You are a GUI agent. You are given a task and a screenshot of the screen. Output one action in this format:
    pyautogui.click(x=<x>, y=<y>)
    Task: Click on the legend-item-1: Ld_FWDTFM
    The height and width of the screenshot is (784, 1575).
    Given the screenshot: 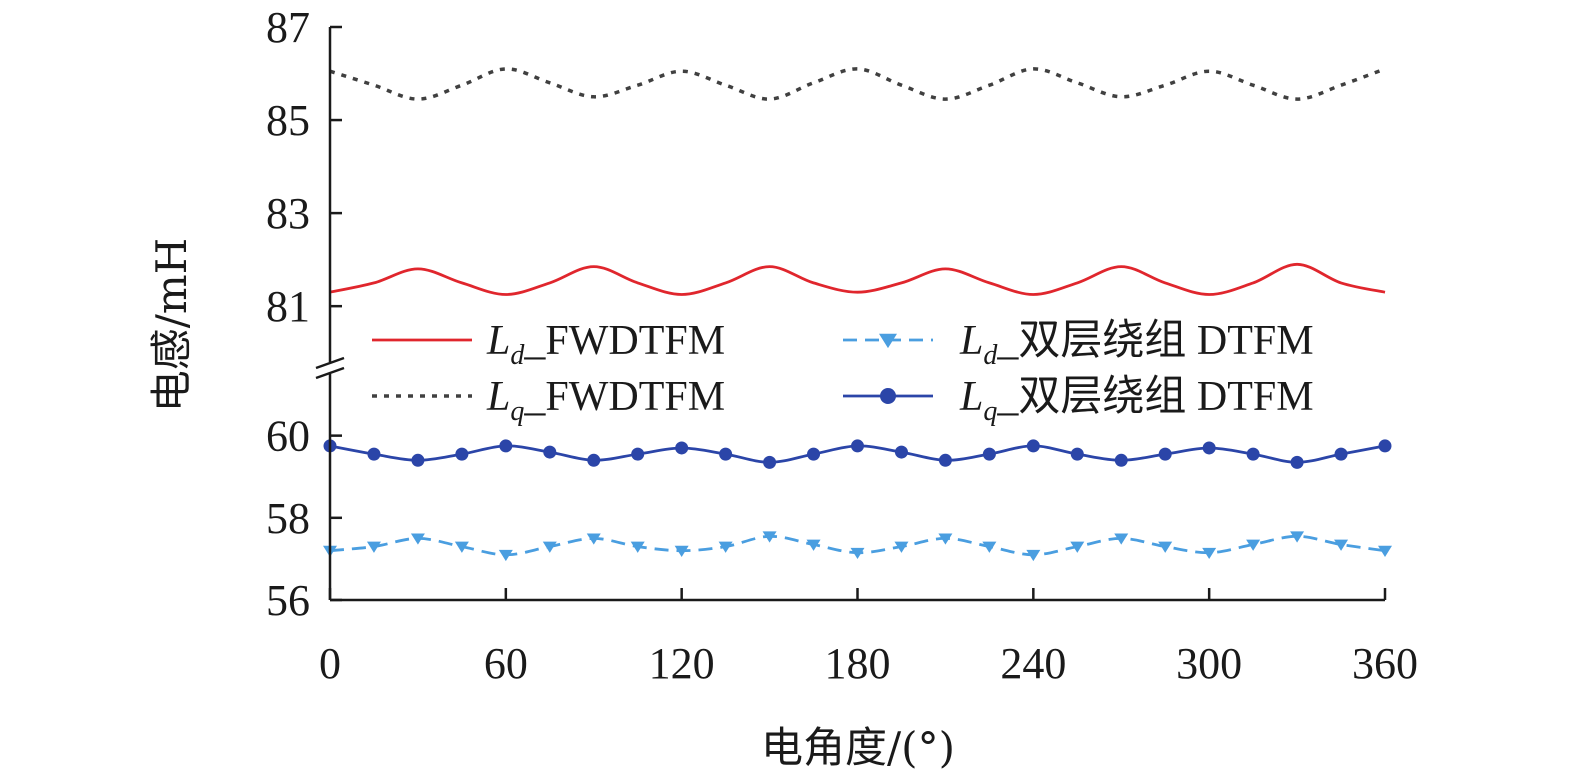 What is the action you would take?
    pyautogui.click(x=548, y=344)
    